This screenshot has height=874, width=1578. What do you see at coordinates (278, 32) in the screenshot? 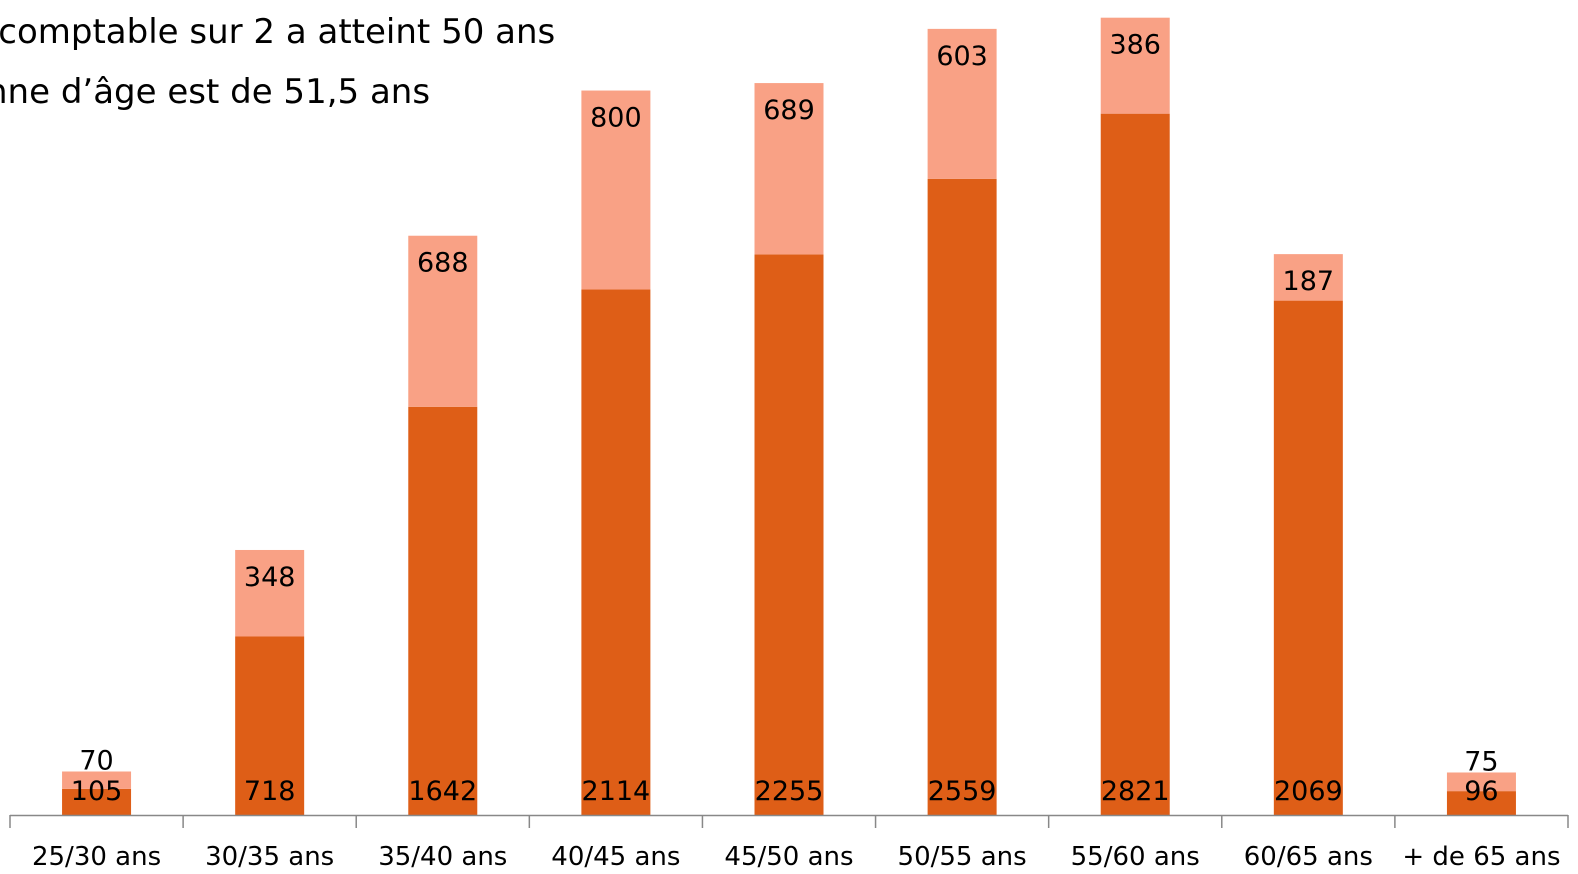
I see `chart-title-line-1: -comptable sur 2 a atteint 50 ans` at bounding box center [278, 32].